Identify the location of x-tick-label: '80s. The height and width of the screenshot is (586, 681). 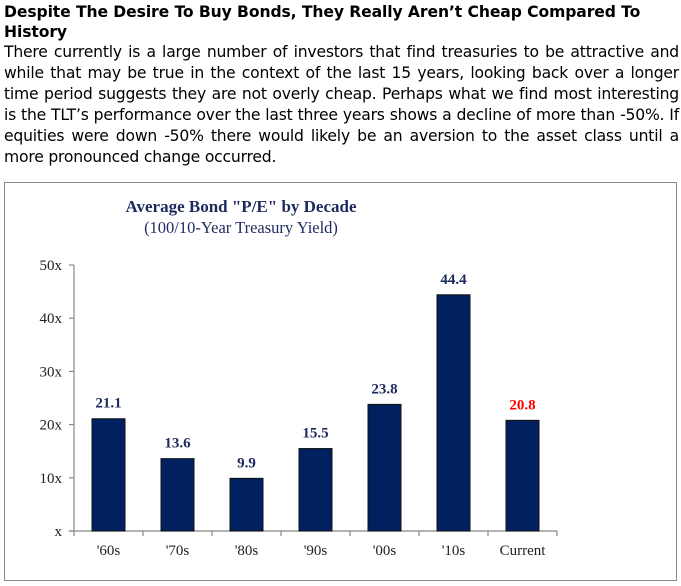
(247, 551).